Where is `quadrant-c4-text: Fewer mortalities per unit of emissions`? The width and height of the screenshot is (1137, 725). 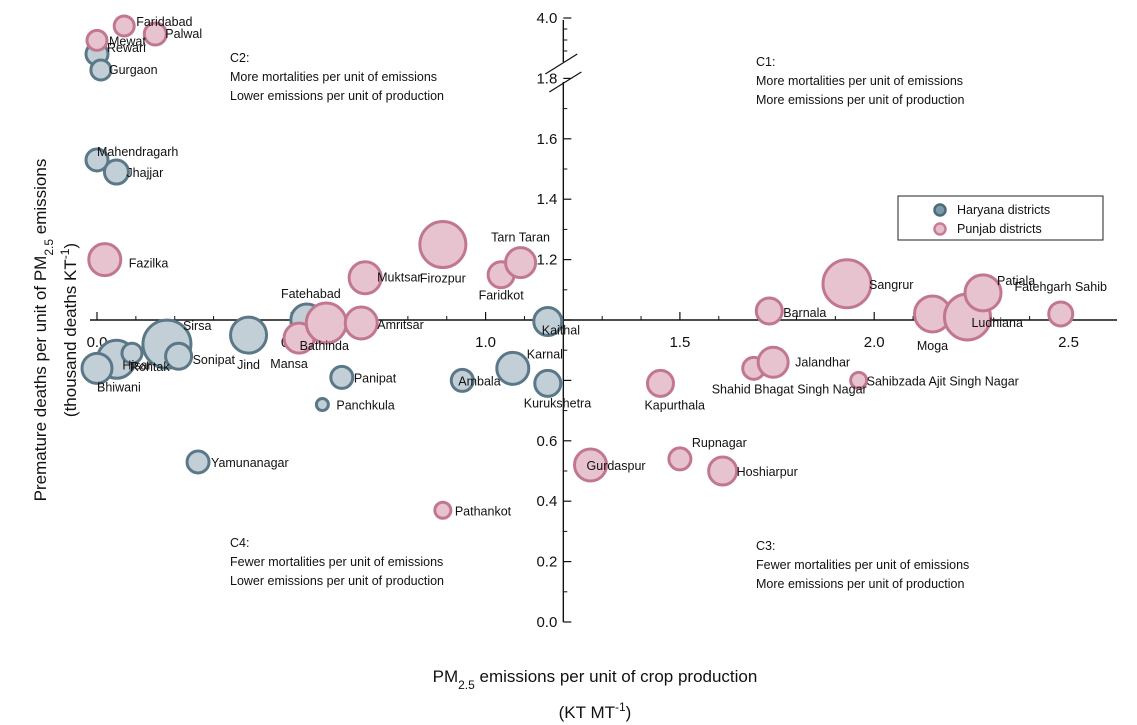 quadrant-c4-text: Fewer mortalities per unit of emissions is located at coordinates (336, 562).